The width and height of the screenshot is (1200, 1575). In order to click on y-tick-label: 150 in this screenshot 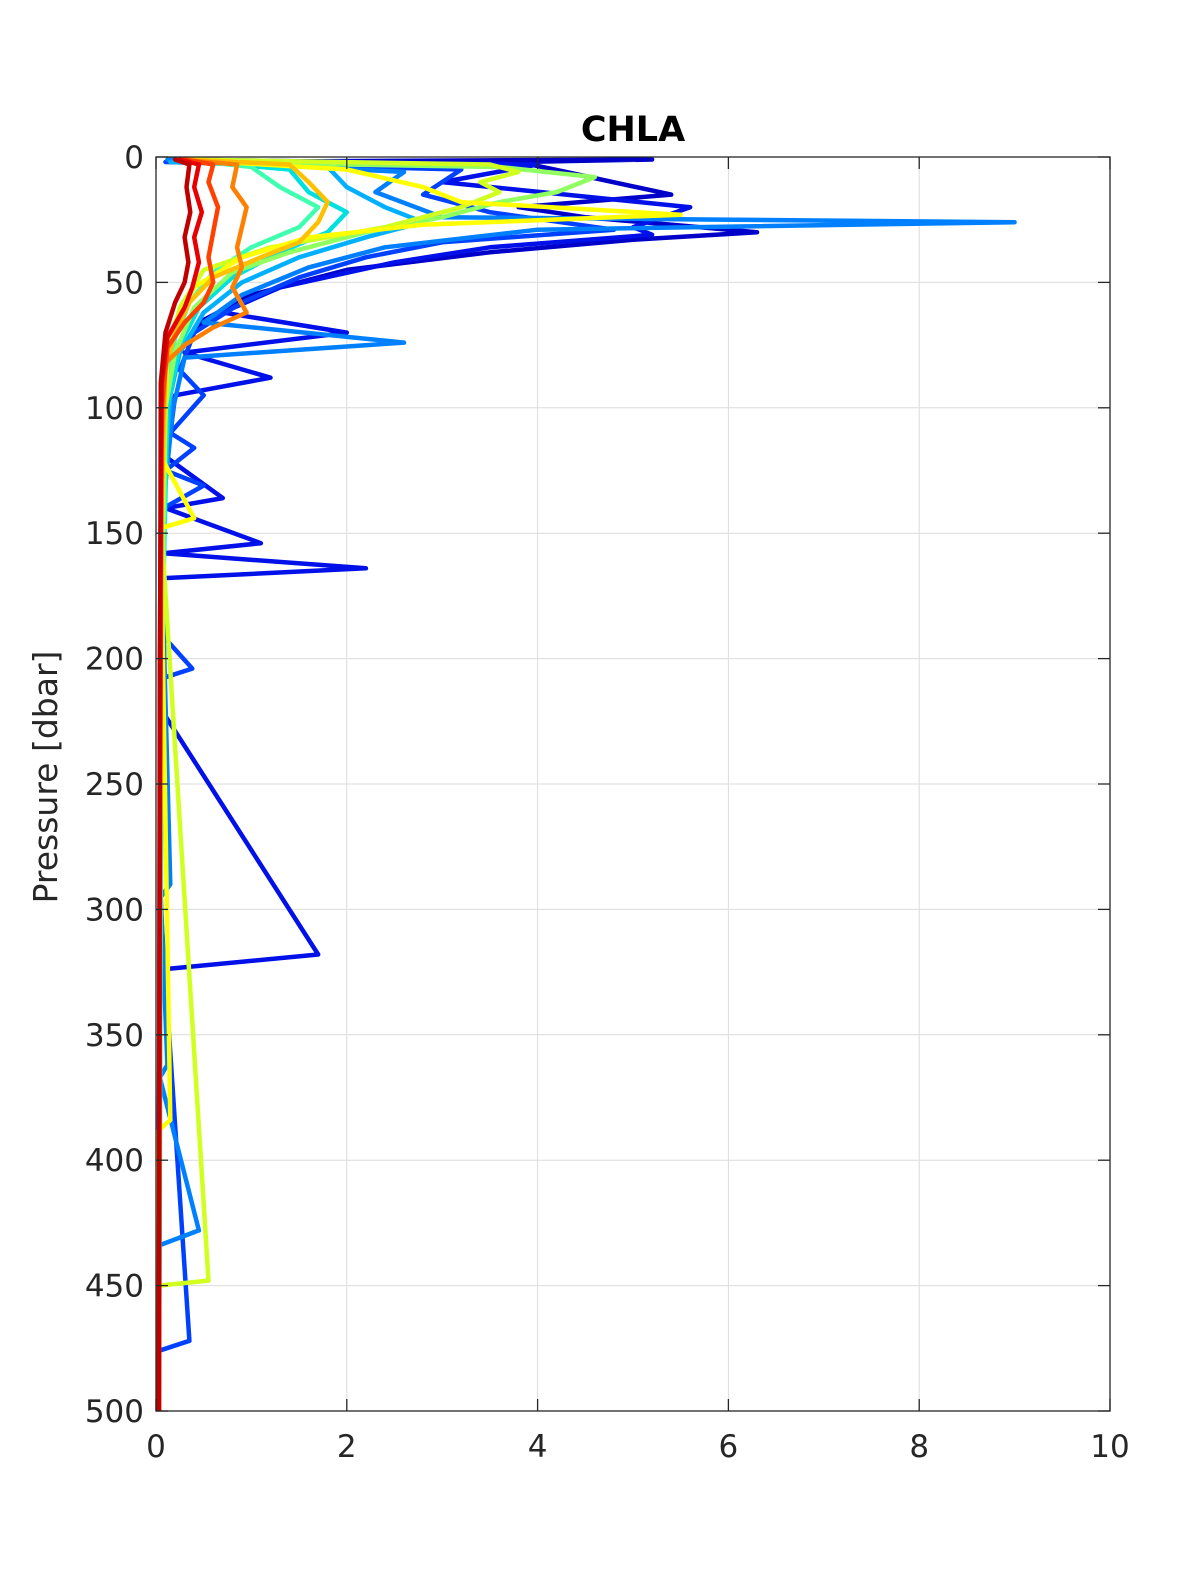, I will do `click(114, 534)`.